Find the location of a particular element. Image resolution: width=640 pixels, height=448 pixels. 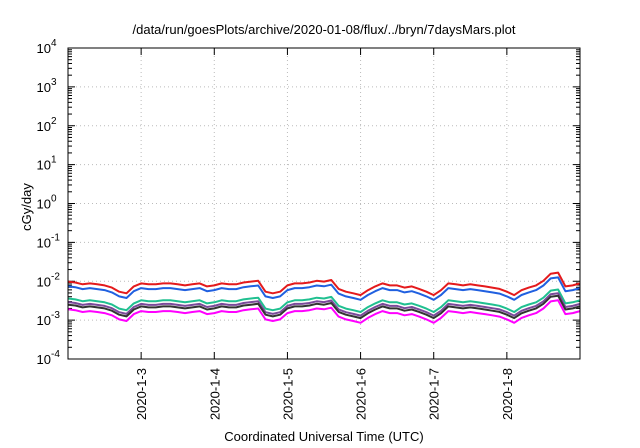

series-lines is located at coordinates (324, 297).